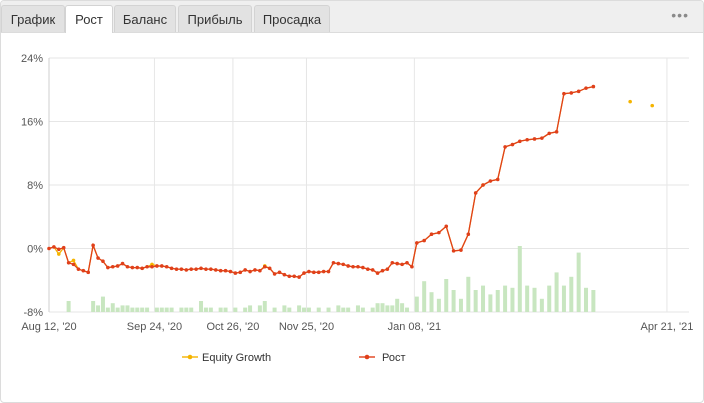  Describe the element at coordinates (89, 19) in the screenshot. I see `tab-rost: Рост` at that location.